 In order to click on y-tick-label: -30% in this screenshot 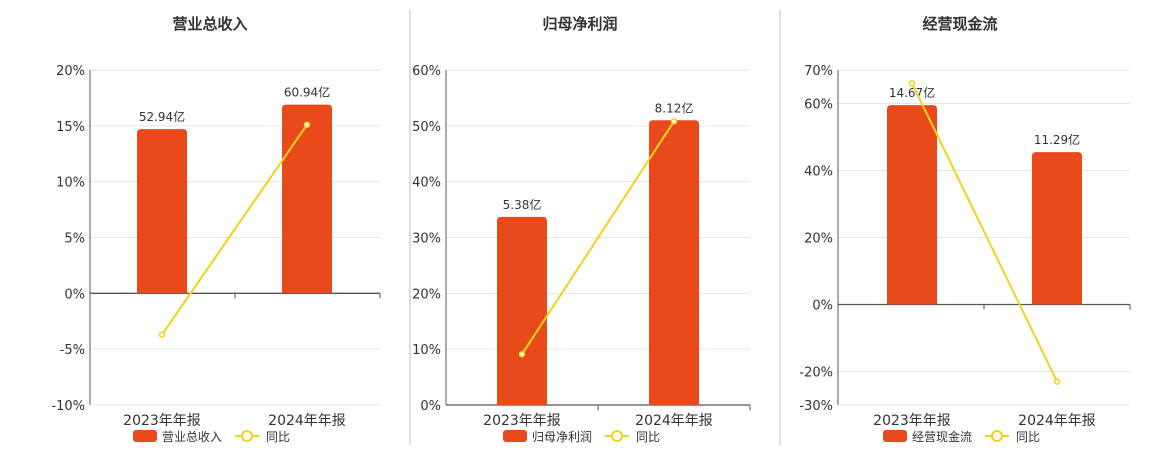, I will do `click(816, 406)`.